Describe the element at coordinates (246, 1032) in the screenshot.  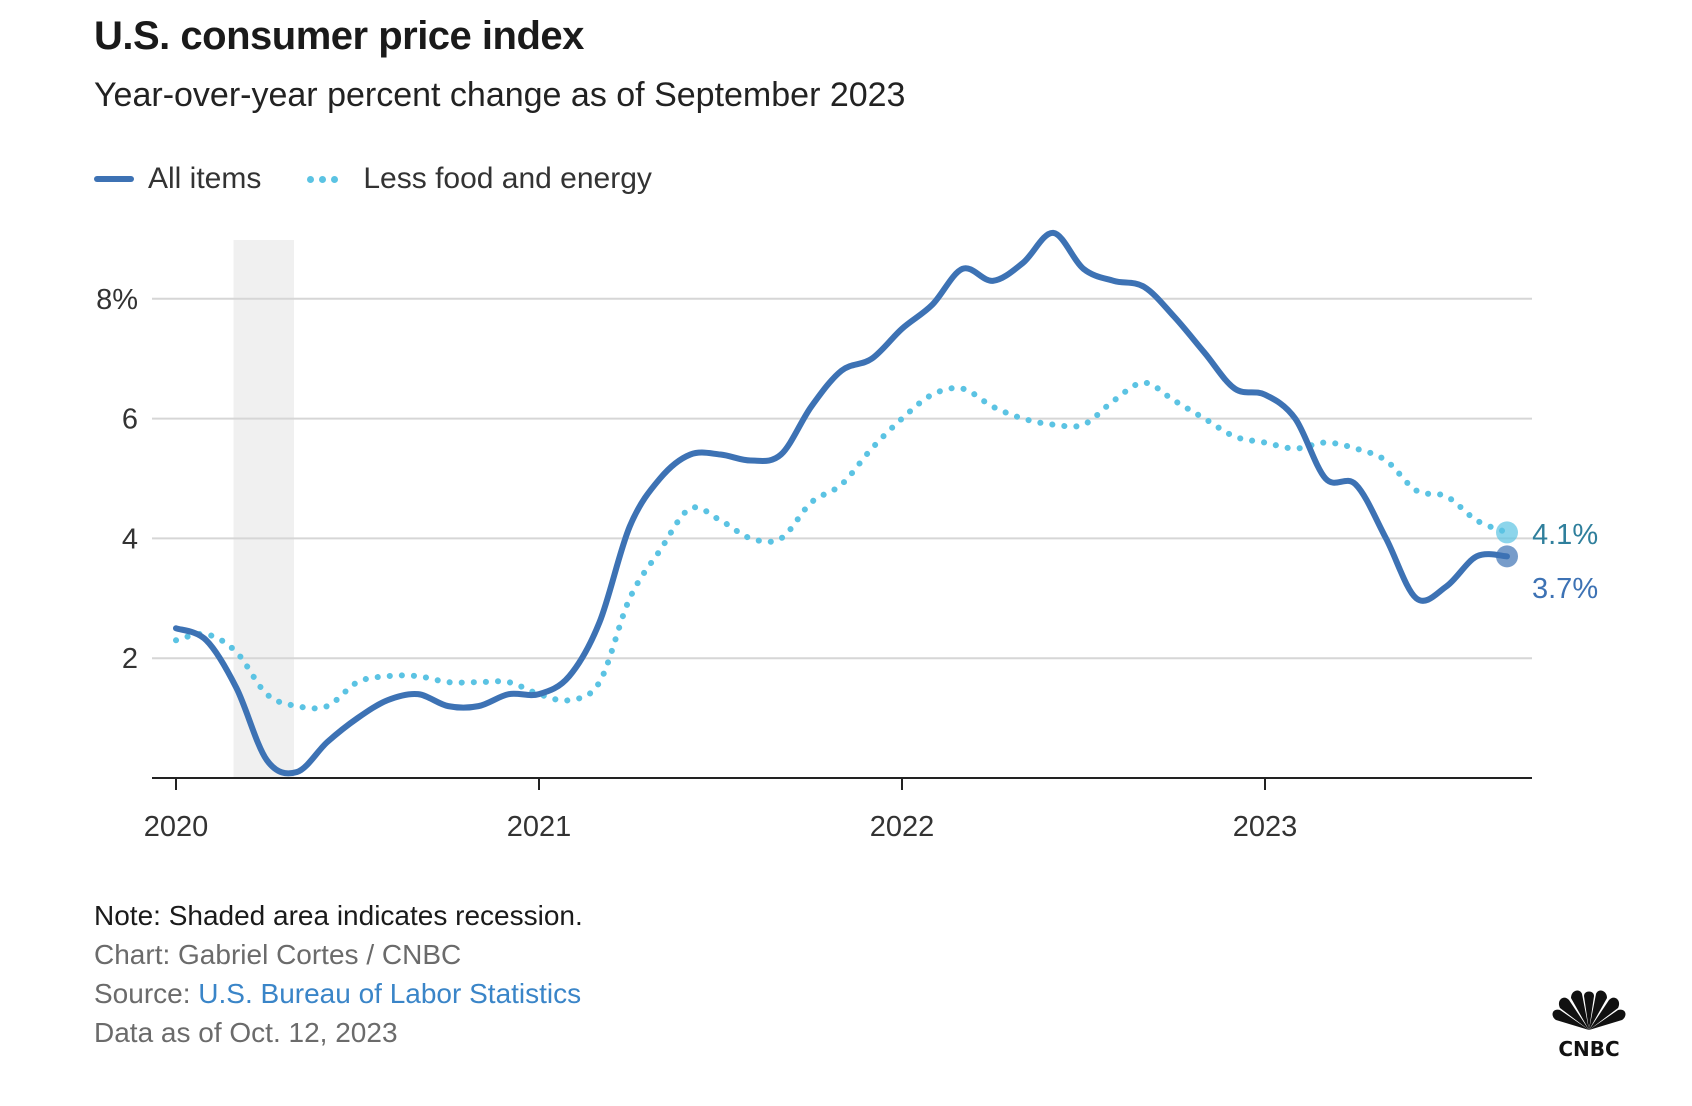
I see `footer-data-date: Data as of Oct. 12, 2023` at that location.